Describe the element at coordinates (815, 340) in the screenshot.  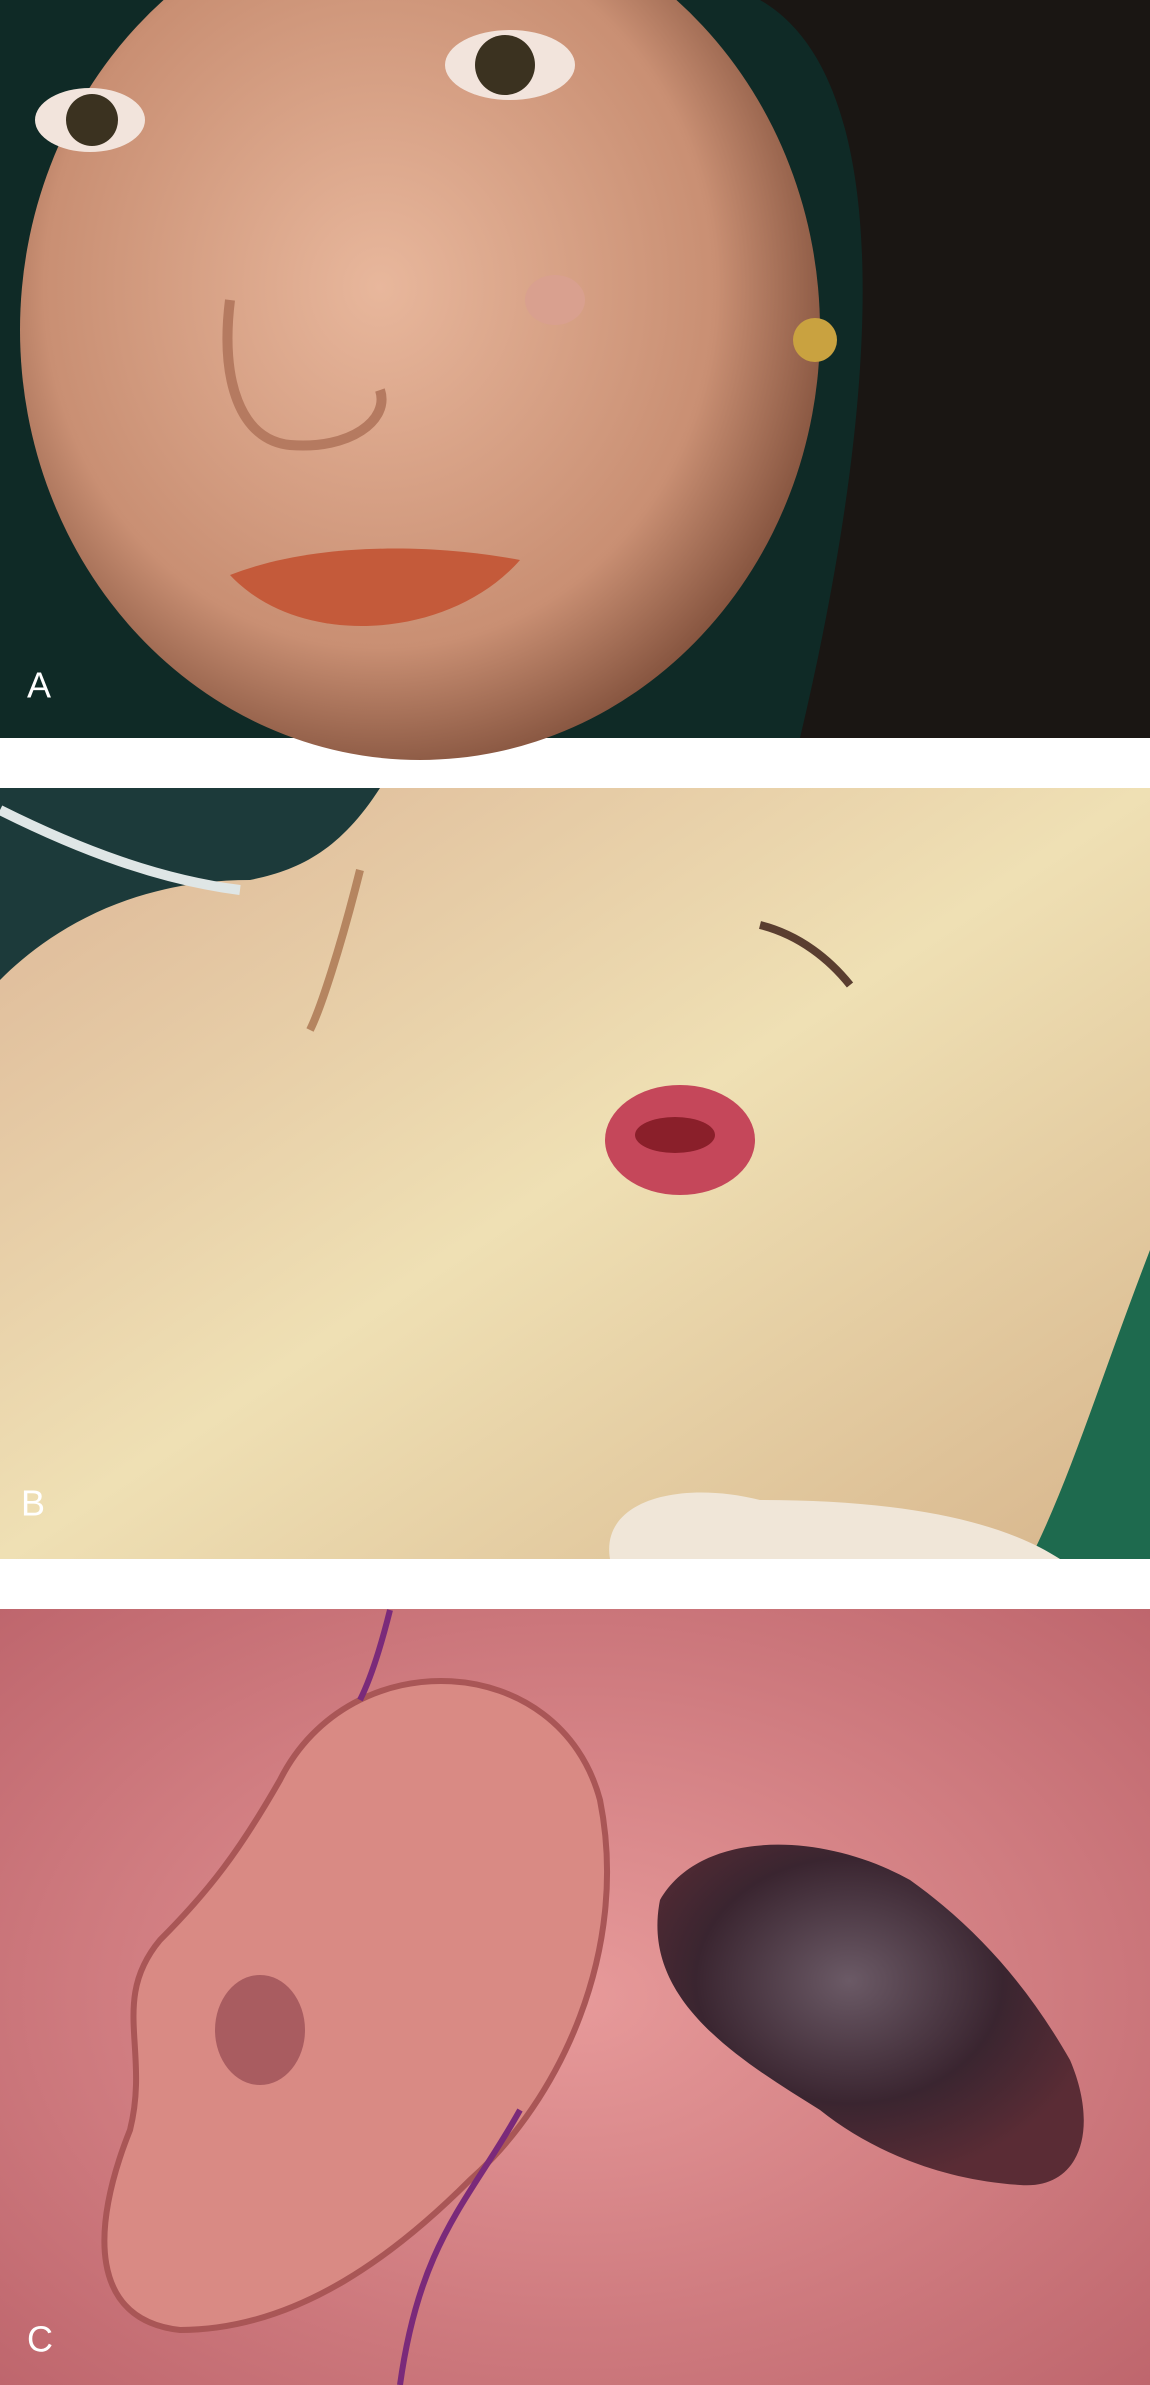
I see `earring` at that location.